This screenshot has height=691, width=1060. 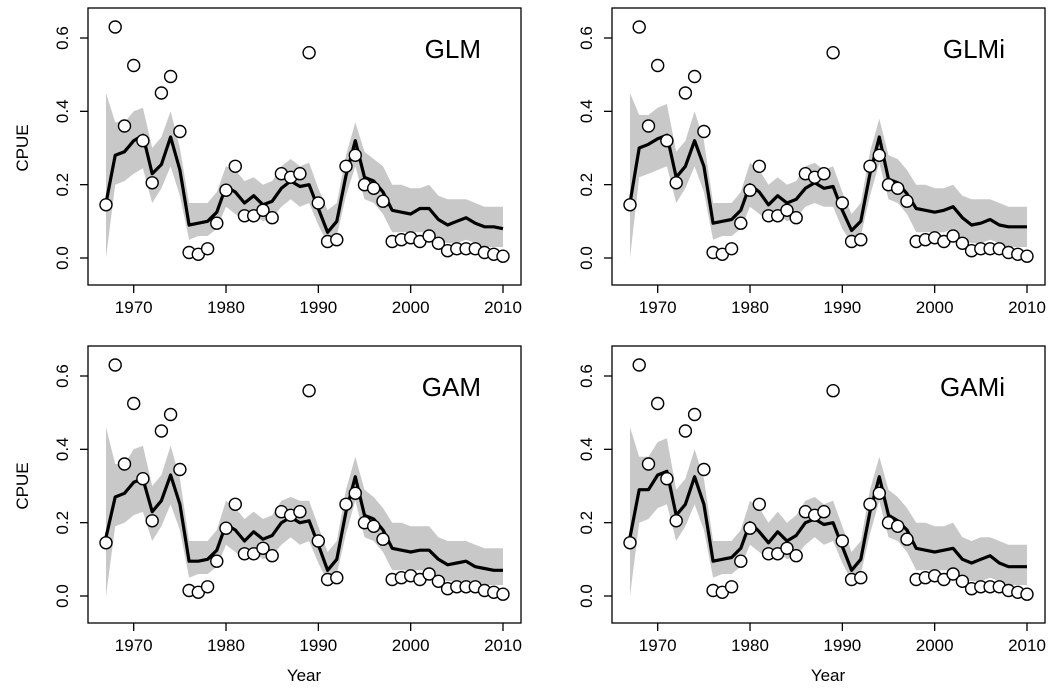 What do you see at coordinates (503, 307) in the screenshot?
I see `panel-glm-x-tick-label: 2010` at bounding box center [503, 307].